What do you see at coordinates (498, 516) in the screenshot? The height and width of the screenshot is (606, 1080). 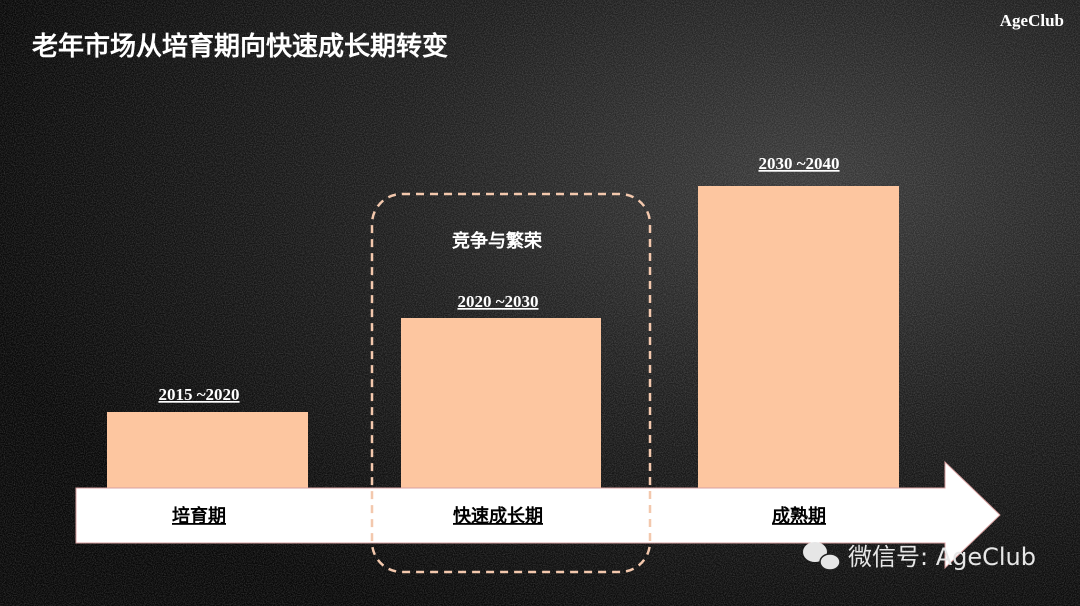 I see `stage-label: 快速成长期` at bounding box center [498, 516].